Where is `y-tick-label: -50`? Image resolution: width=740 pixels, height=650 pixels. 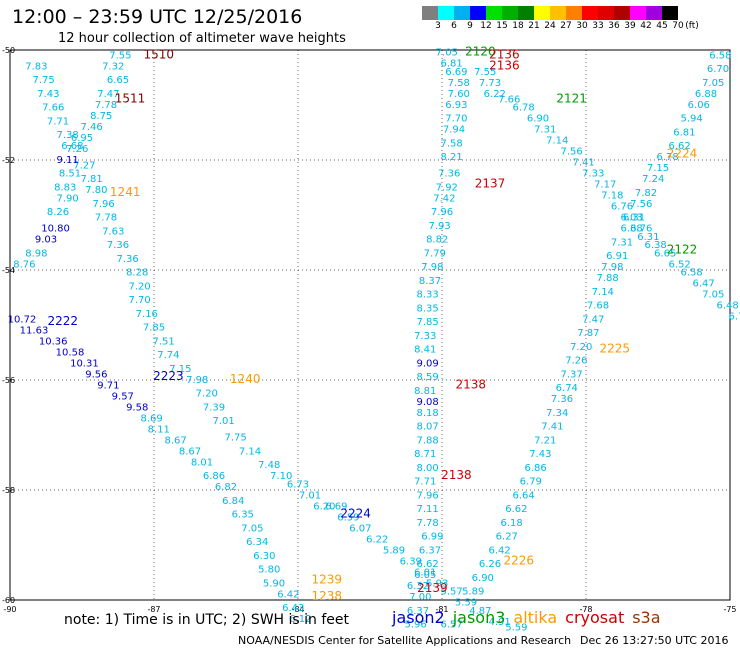 y-tick-label: -50 is located at coordinates (8, 50).